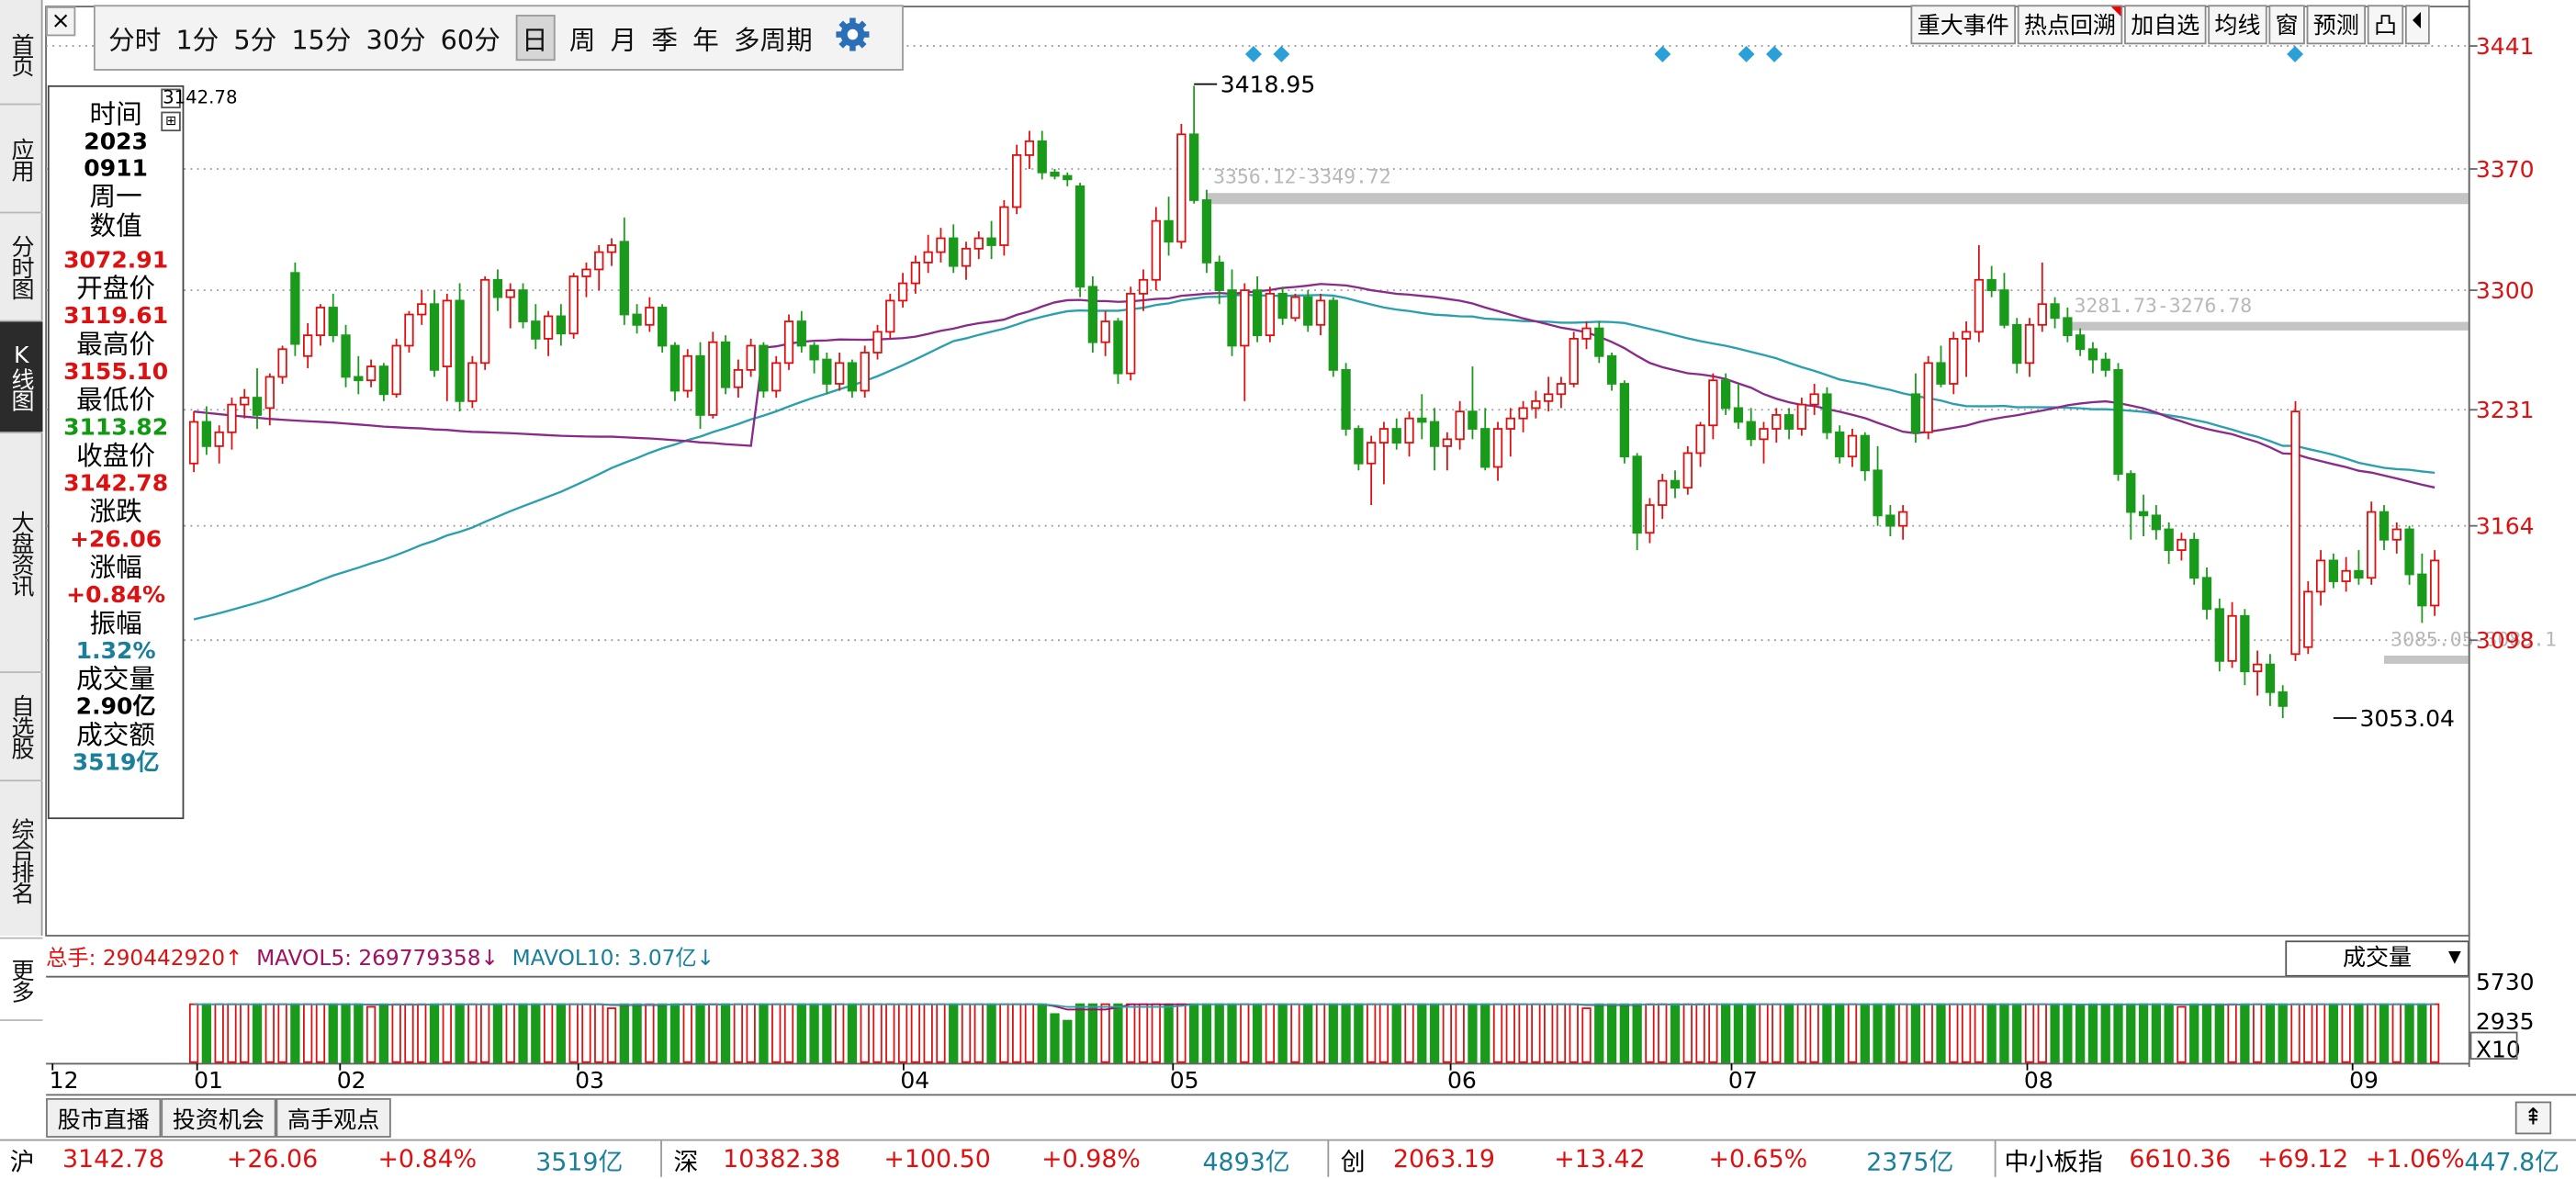 The image size is (2576, 1179). What do you see at coordinates (61, 21) in the screenshot?
I see `toolbar-close-button: ×` at bounding box center [61, 21].